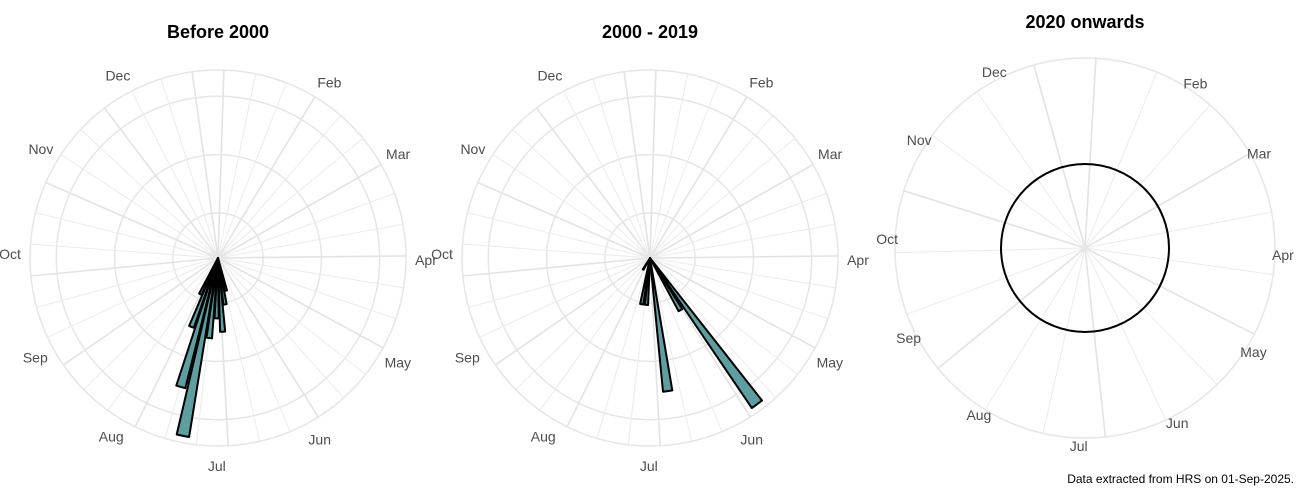 Image resolution: width=1300 pixels, height=500 pixels. What do you see at coordinates (650, 32) in the screenshot?
I see `panel-title: 2000 - 2019` at bounding box center [650, 32].